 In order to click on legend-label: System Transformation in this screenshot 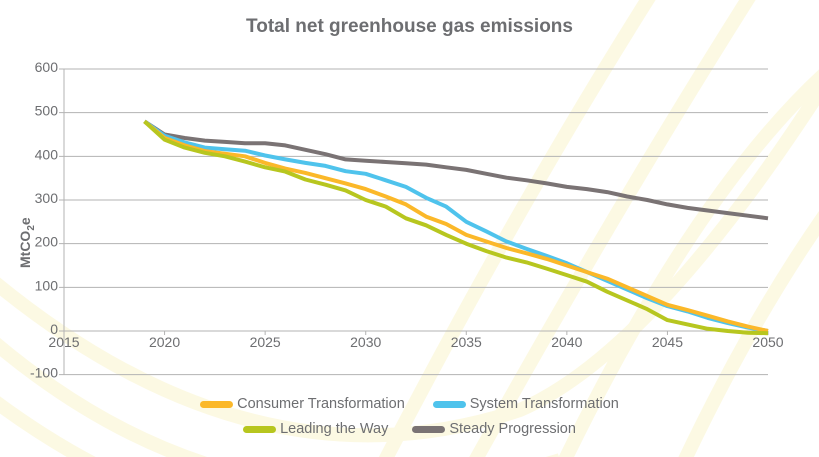, I will do `click(544, 404)`.